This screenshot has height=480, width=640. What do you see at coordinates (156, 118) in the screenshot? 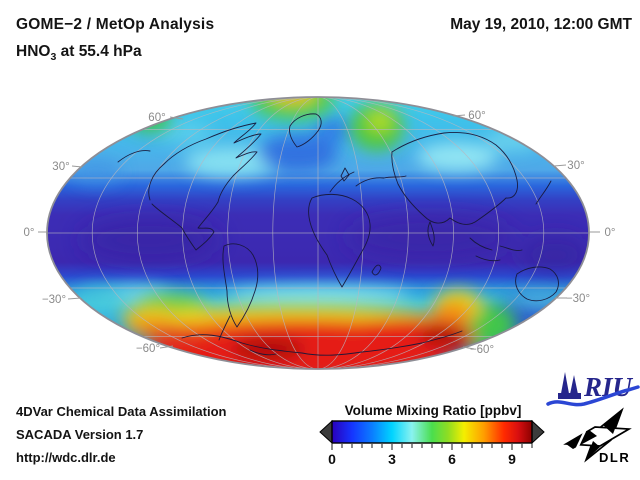
I see `lat-label-left-60: 60°` at bounding box center [156, 118].